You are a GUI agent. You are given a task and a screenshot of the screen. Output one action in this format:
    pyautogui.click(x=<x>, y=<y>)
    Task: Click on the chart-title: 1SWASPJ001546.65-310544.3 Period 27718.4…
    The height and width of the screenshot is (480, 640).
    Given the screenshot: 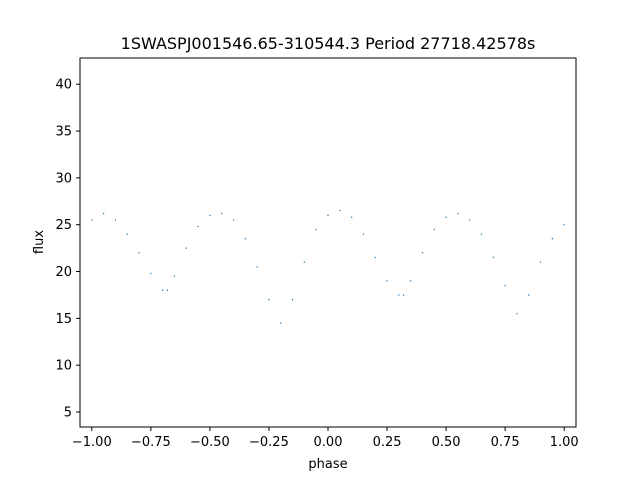 What is the action you would take?
    pyautogui.click(x=328, y=43)
    